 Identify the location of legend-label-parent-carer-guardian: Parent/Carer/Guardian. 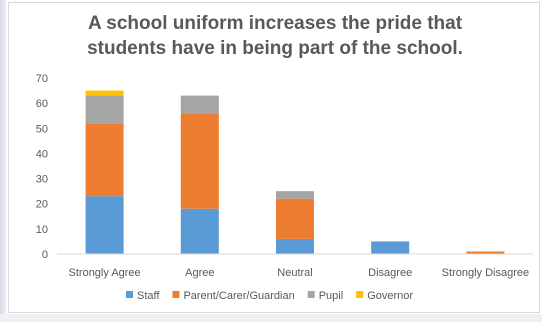
(238, 296).